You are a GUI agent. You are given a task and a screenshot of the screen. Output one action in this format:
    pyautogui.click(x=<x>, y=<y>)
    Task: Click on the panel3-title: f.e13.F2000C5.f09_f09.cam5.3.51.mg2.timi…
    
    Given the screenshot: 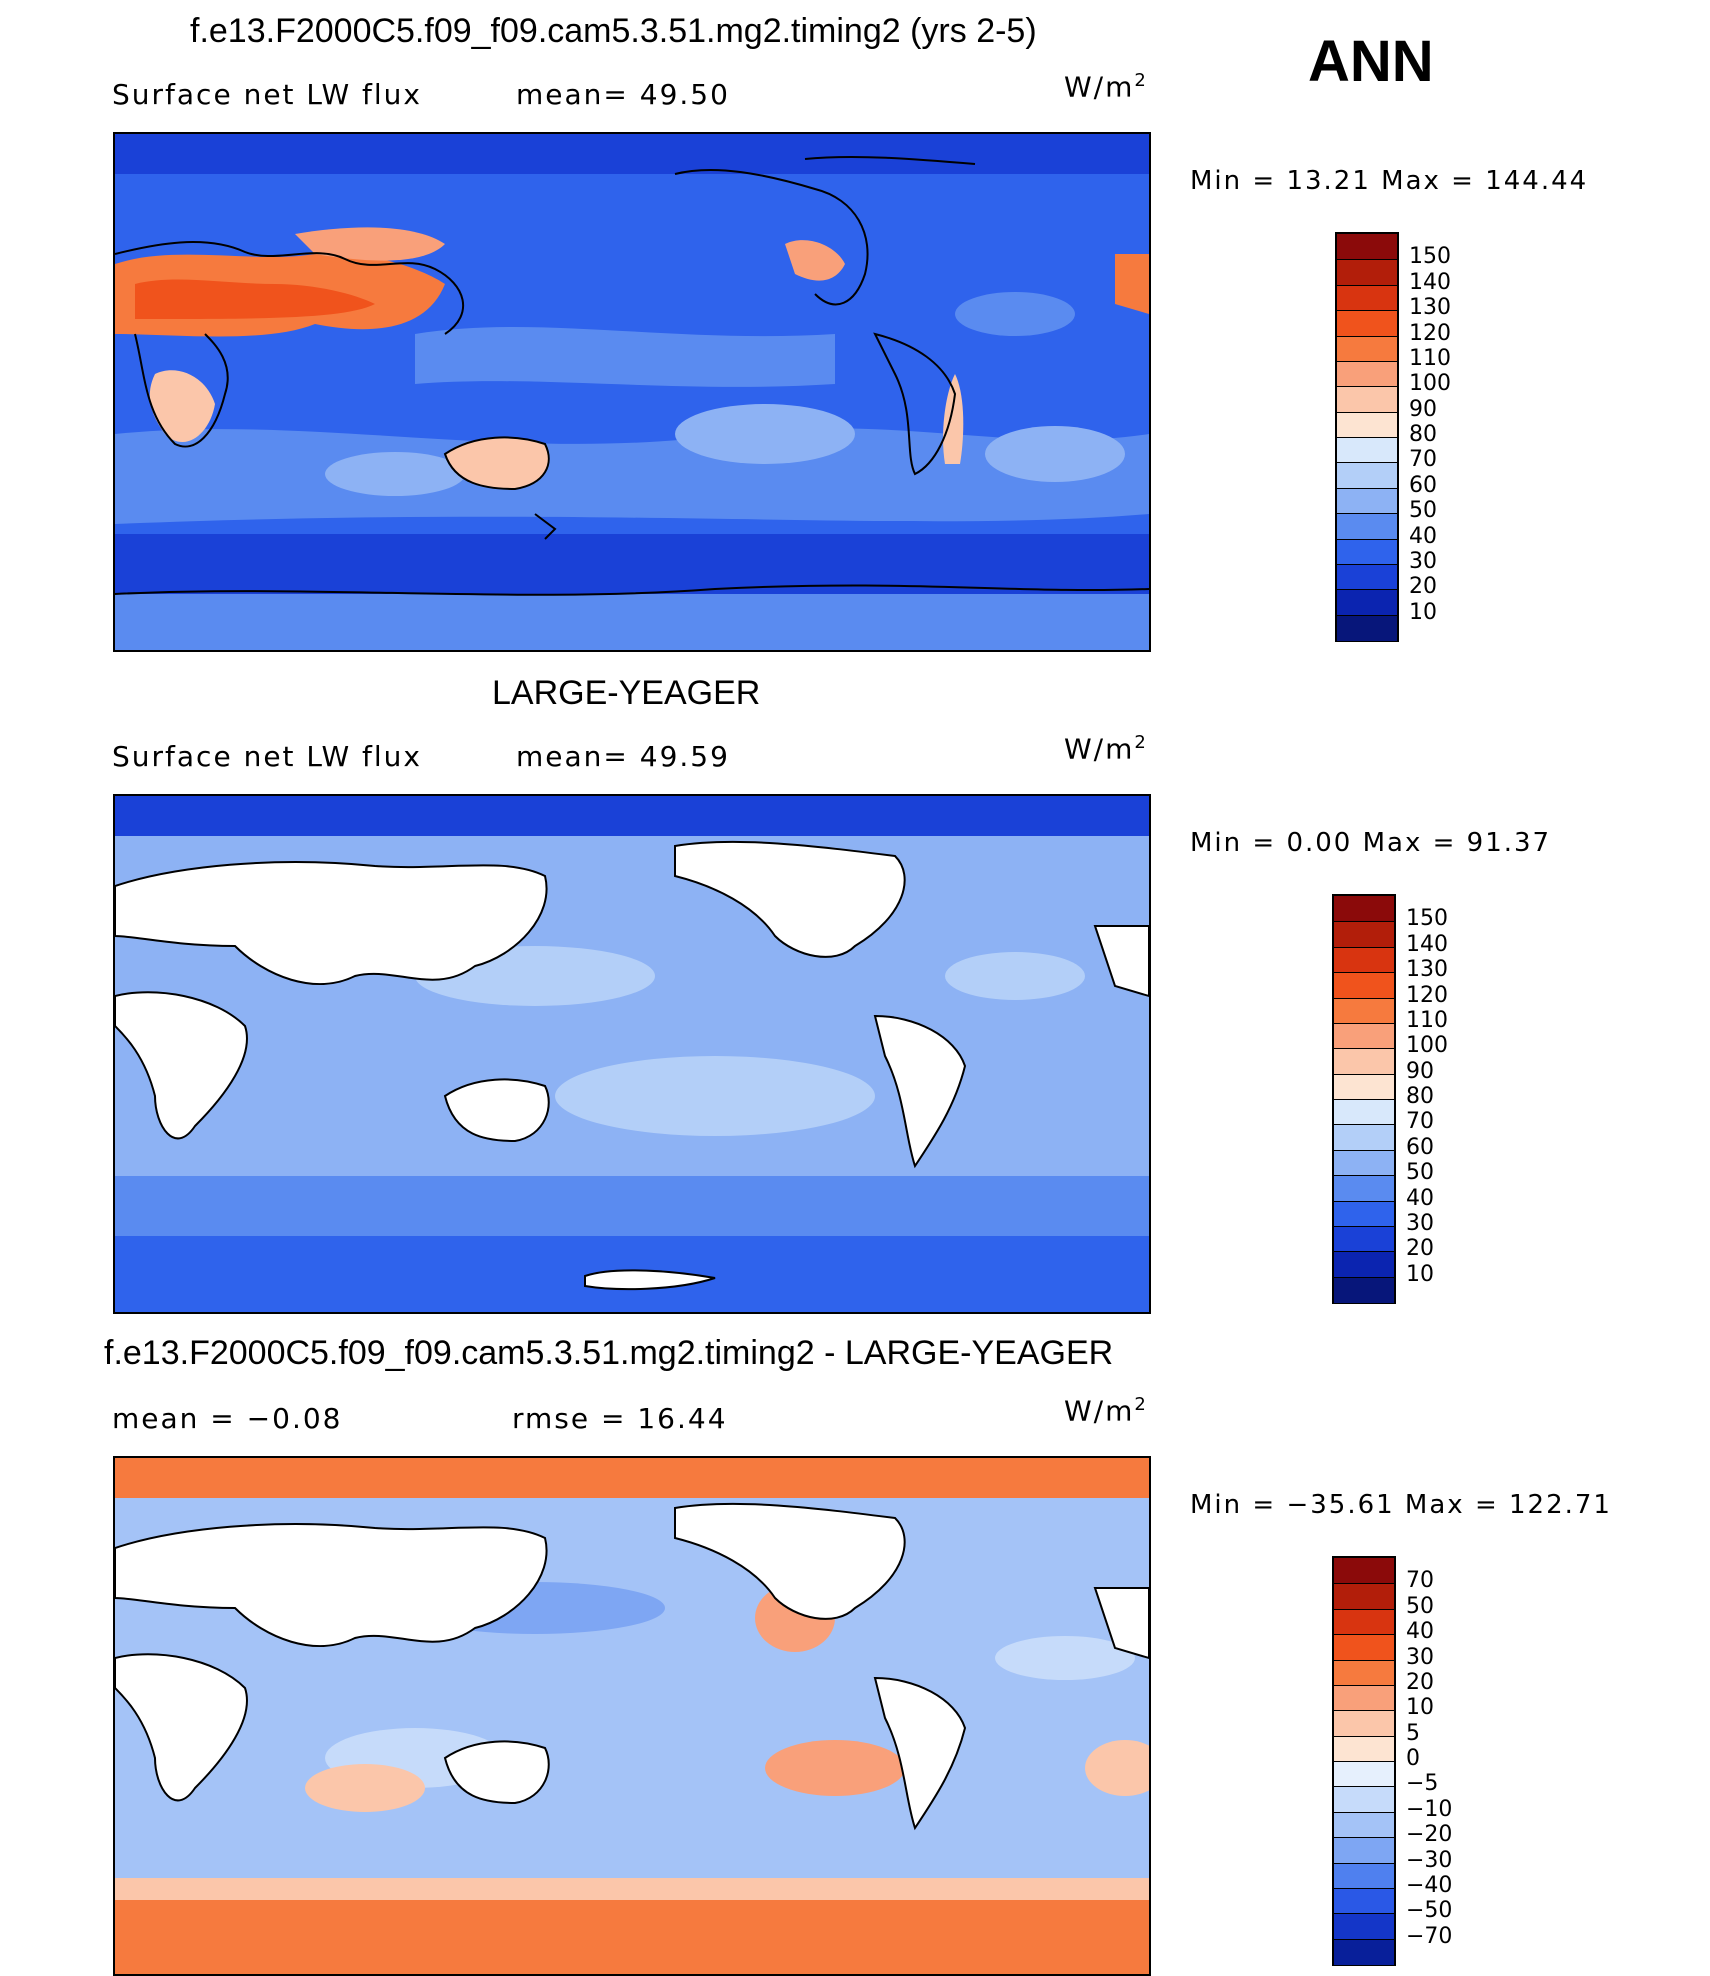 What is the action you would take?
    pyautogui.click(x=609, y=1353)
    